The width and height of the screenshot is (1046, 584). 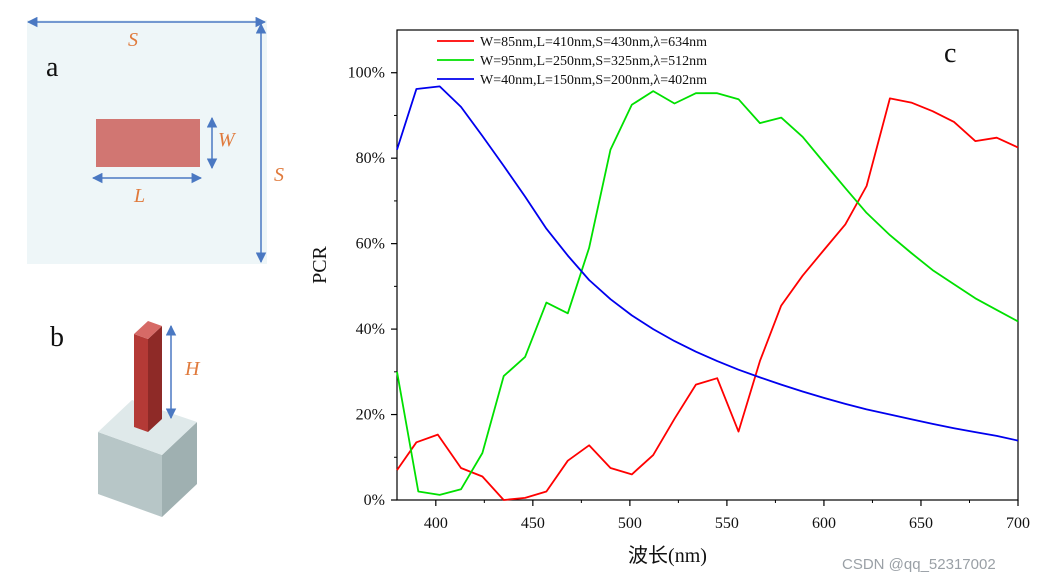 What do you see at coordinates (370, 329) in the screenshot?
I see `y-tick-label: 40%` at bounding box center [370, 329].